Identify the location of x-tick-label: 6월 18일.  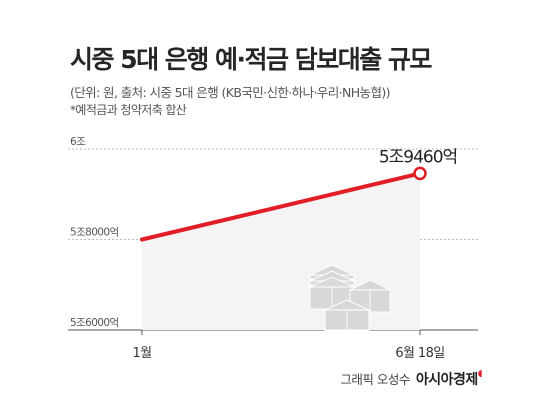
(419, 353).